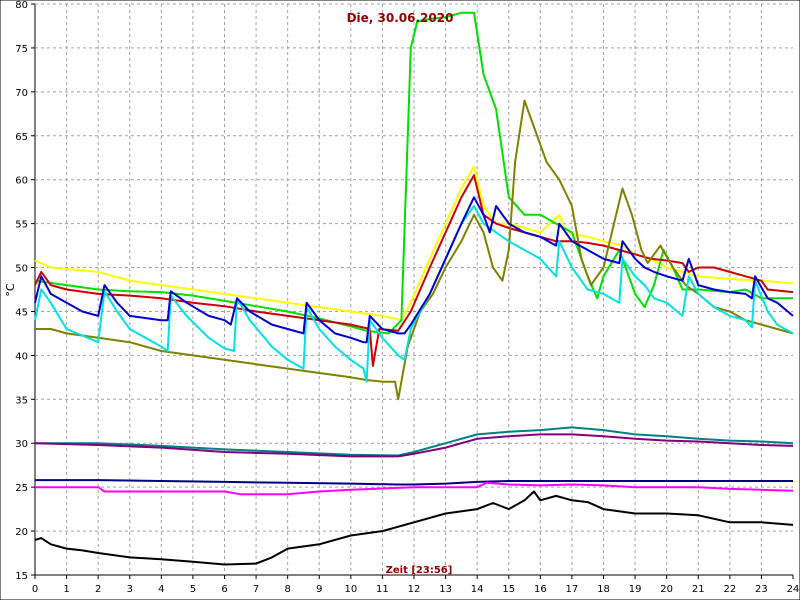 The height and width of the screenshot is (600, 800). I want to click on y-tick-label: 70, so click(21, 93).